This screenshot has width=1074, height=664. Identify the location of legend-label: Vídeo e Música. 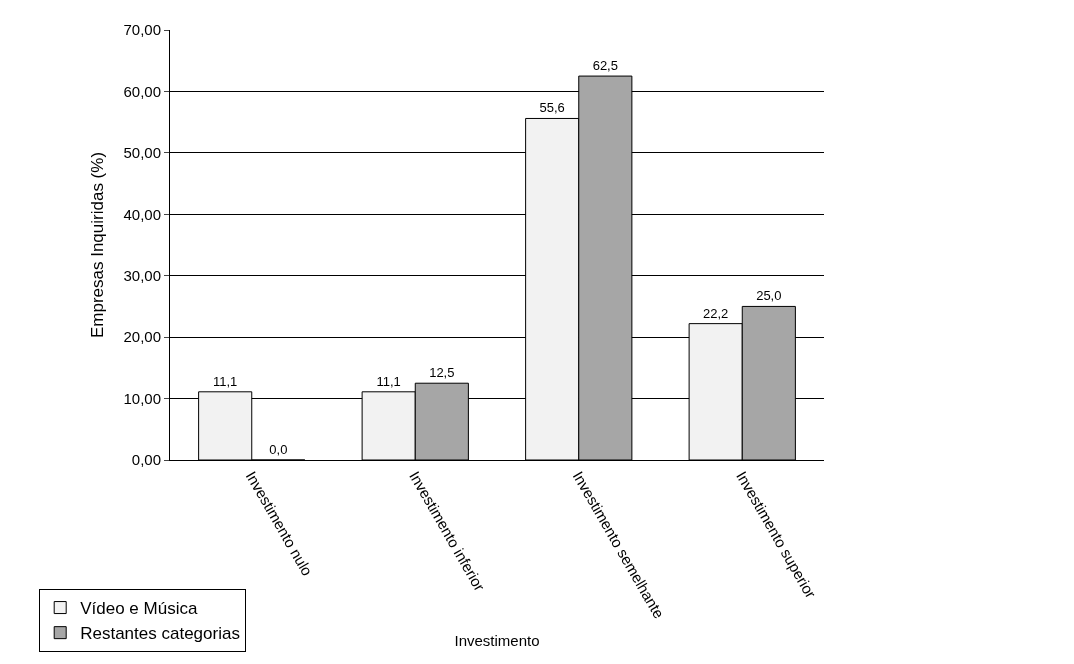
(139, 609).